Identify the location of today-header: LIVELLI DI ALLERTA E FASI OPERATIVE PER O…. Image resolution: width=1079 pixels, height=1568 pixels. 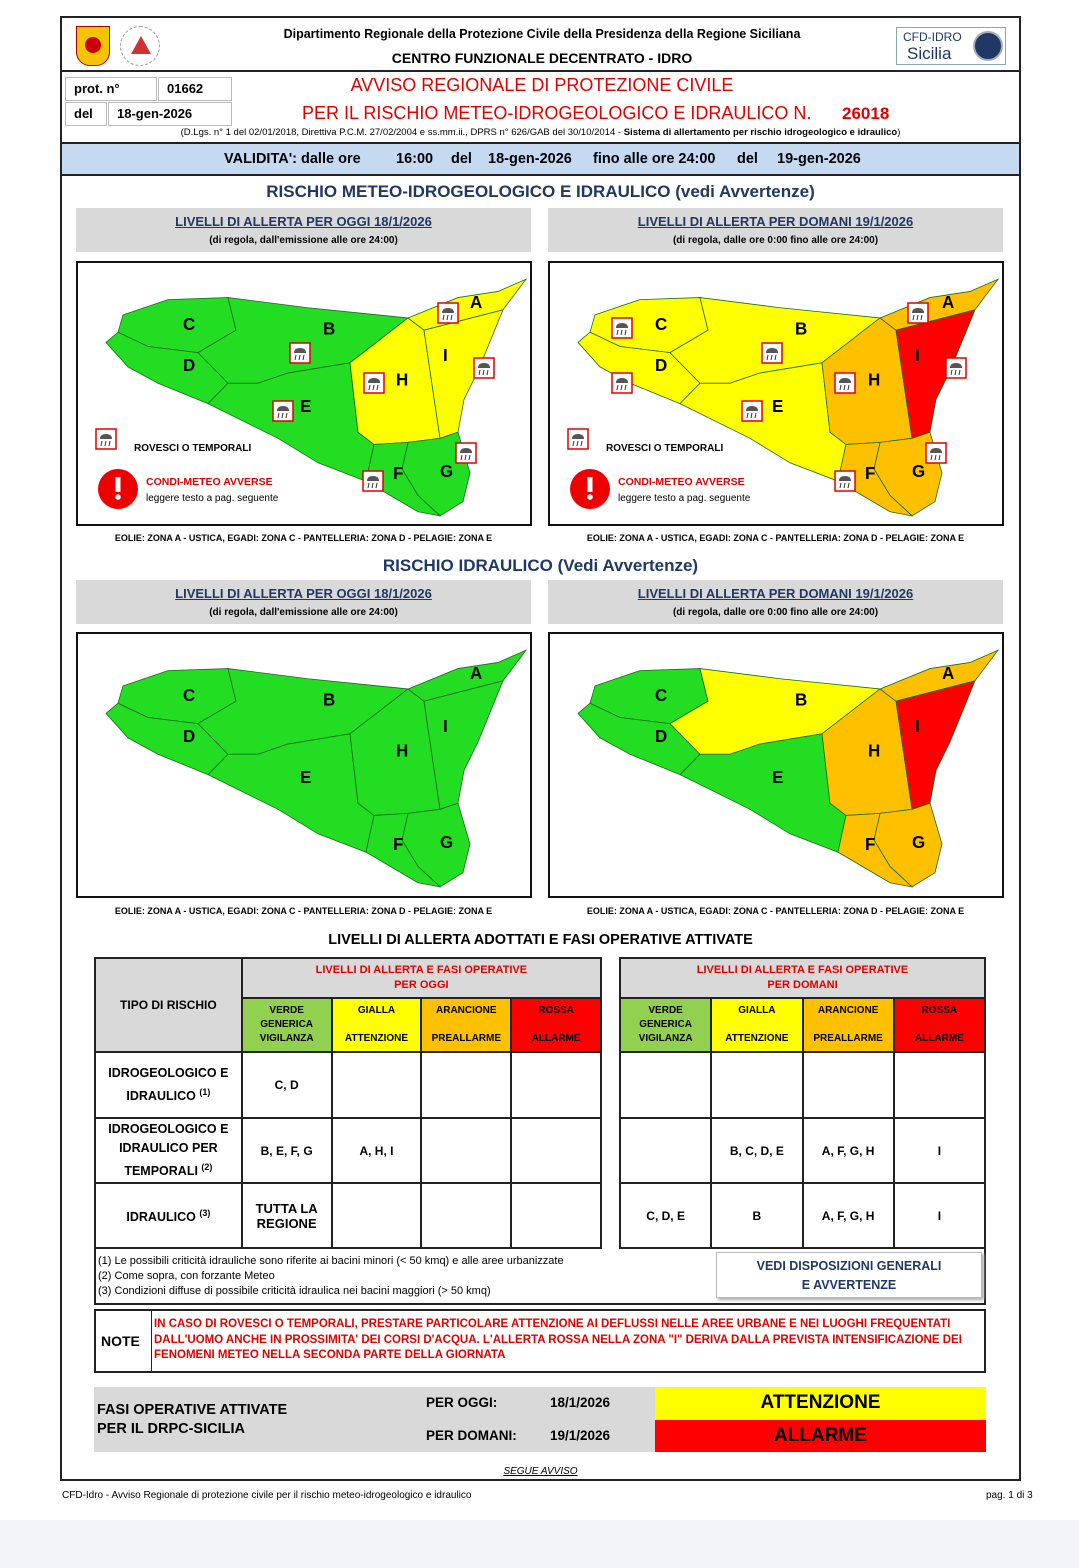
(421, 978).